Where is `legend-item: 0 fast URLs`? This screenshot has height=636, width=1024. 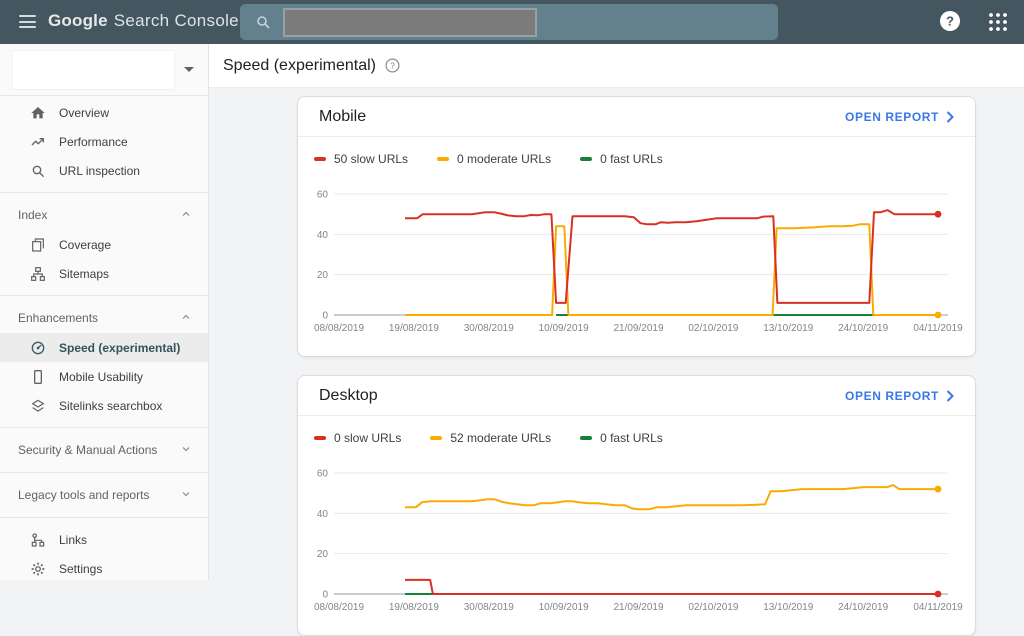 legend-item: 0 fast URLs is located at coordinates (621, 159).